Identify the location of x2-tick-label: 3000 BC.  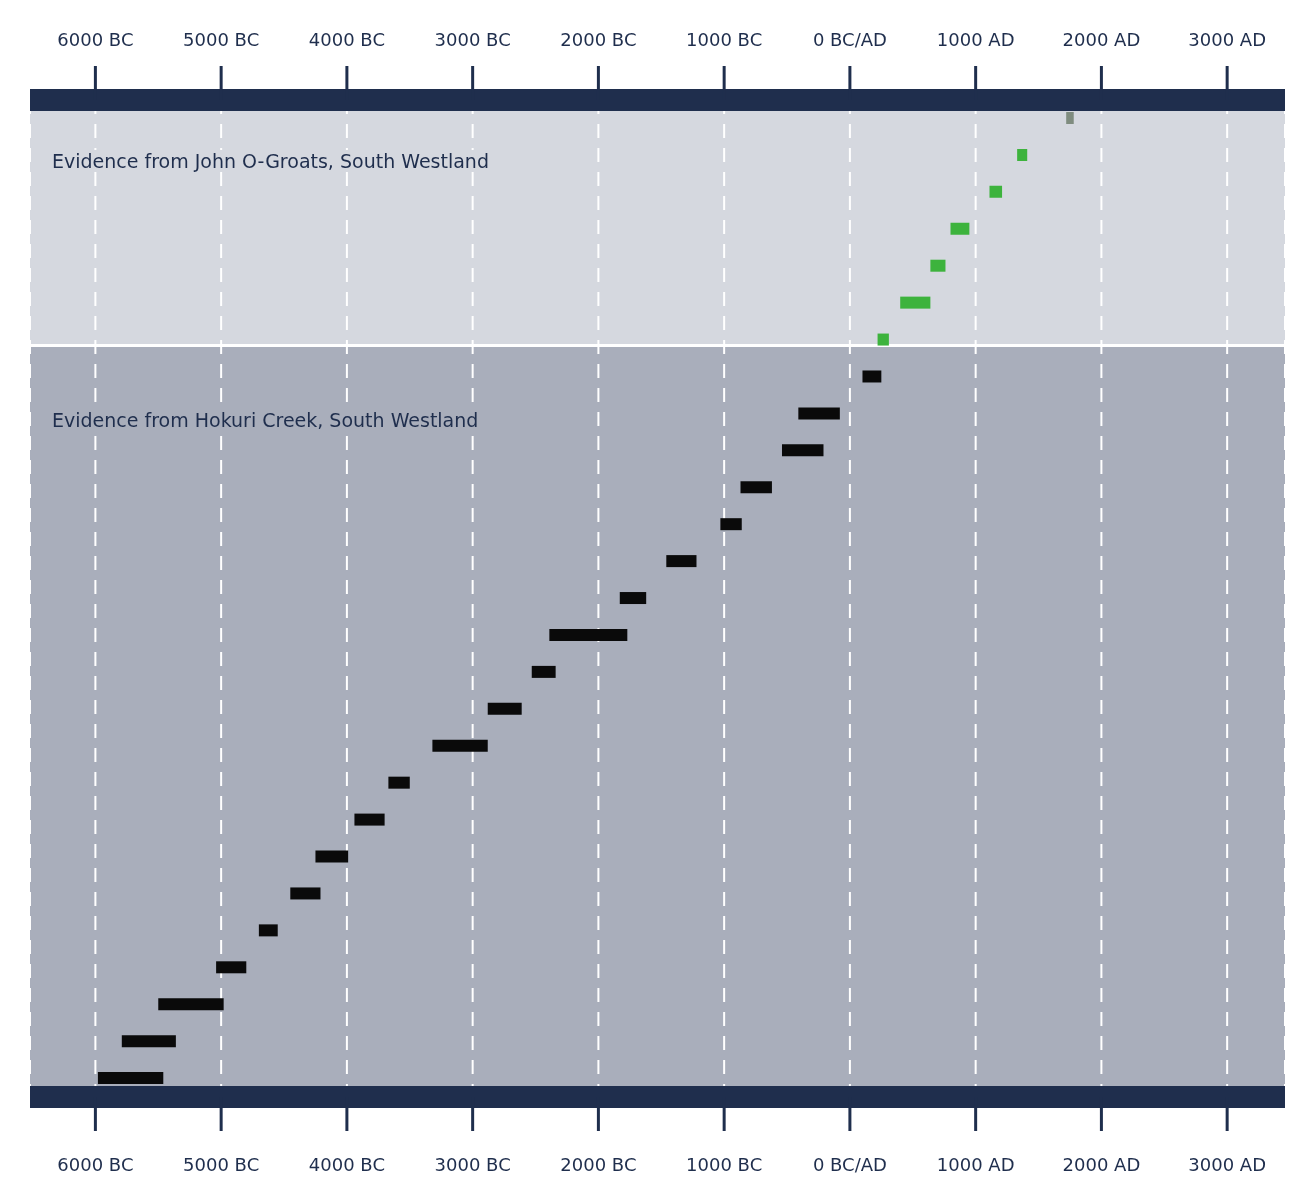
(472, 39).